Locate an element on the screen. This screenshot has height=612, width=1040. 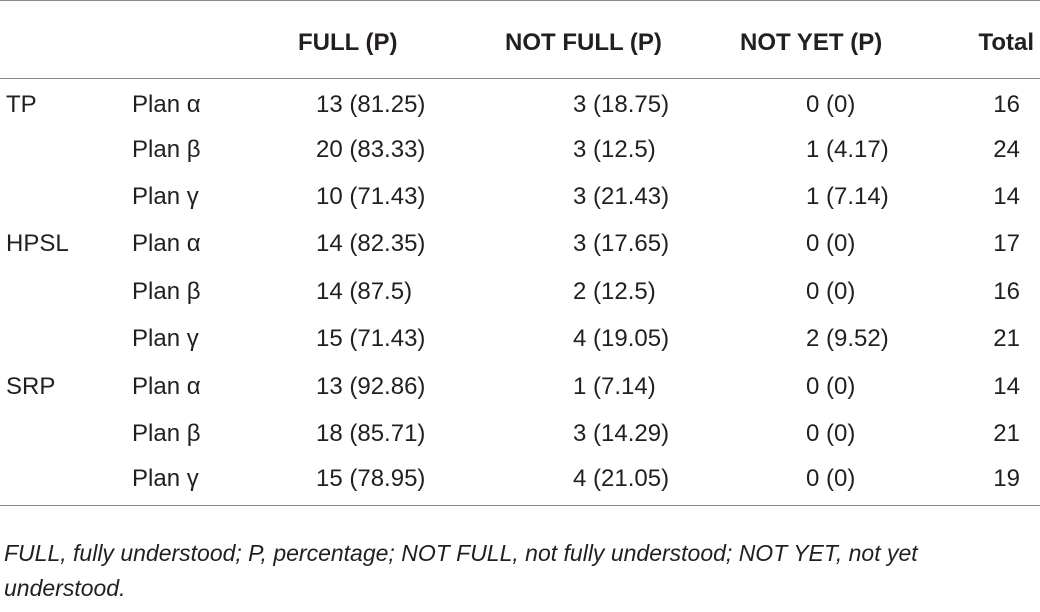
cell-full: 20 (83.33) is located at coordinates (371, 149).